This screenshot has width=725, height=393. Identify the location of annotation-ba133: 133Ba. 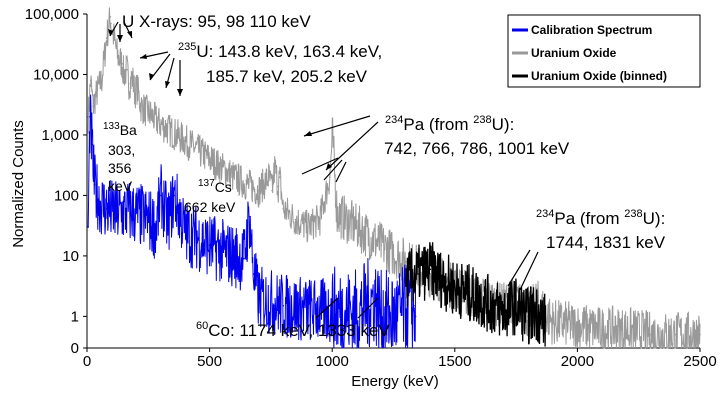
(120, 129).